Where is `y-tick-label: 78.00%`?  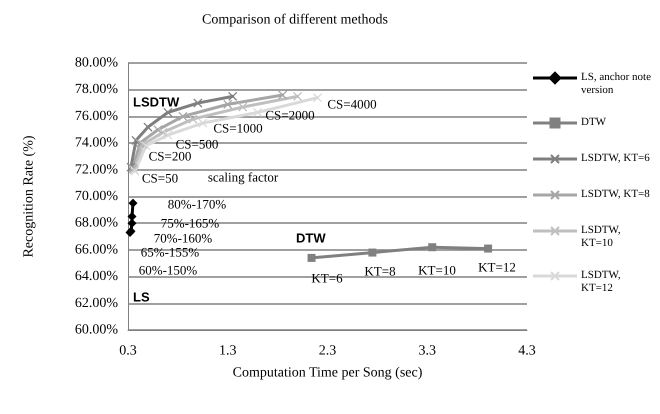 y-tick-label: 78.00% is located at coordinates (96, 90).